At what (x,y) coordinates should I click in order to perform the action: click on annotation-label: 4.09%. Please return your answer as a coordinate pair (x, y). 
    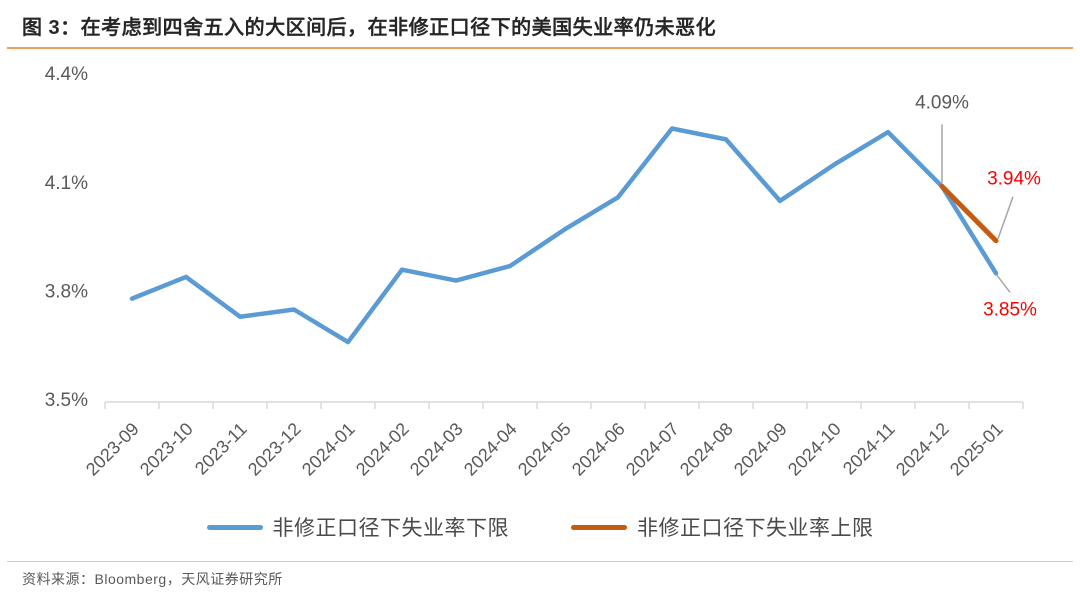
    Looking at the image, I should click on (942, 102).